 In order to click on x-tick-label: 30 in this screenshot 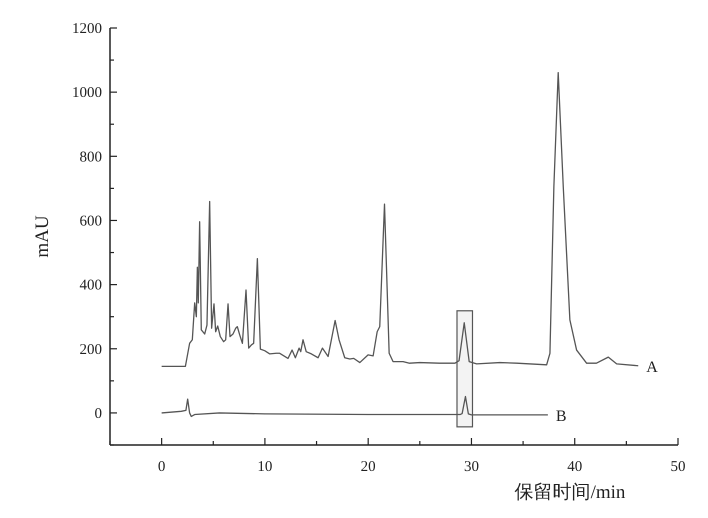, I will do `click(471, 467)`.